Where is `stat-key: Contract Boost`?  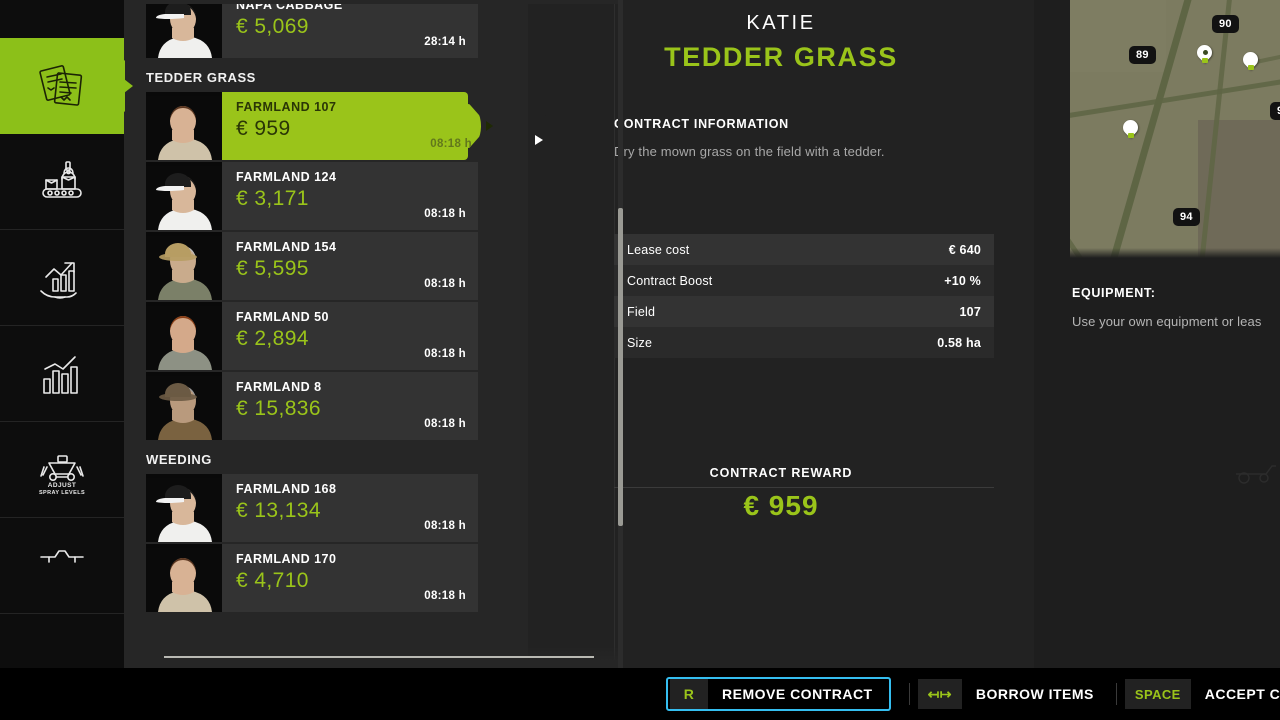 stat-key: Contract Boost is located at coordinates (670, 280).